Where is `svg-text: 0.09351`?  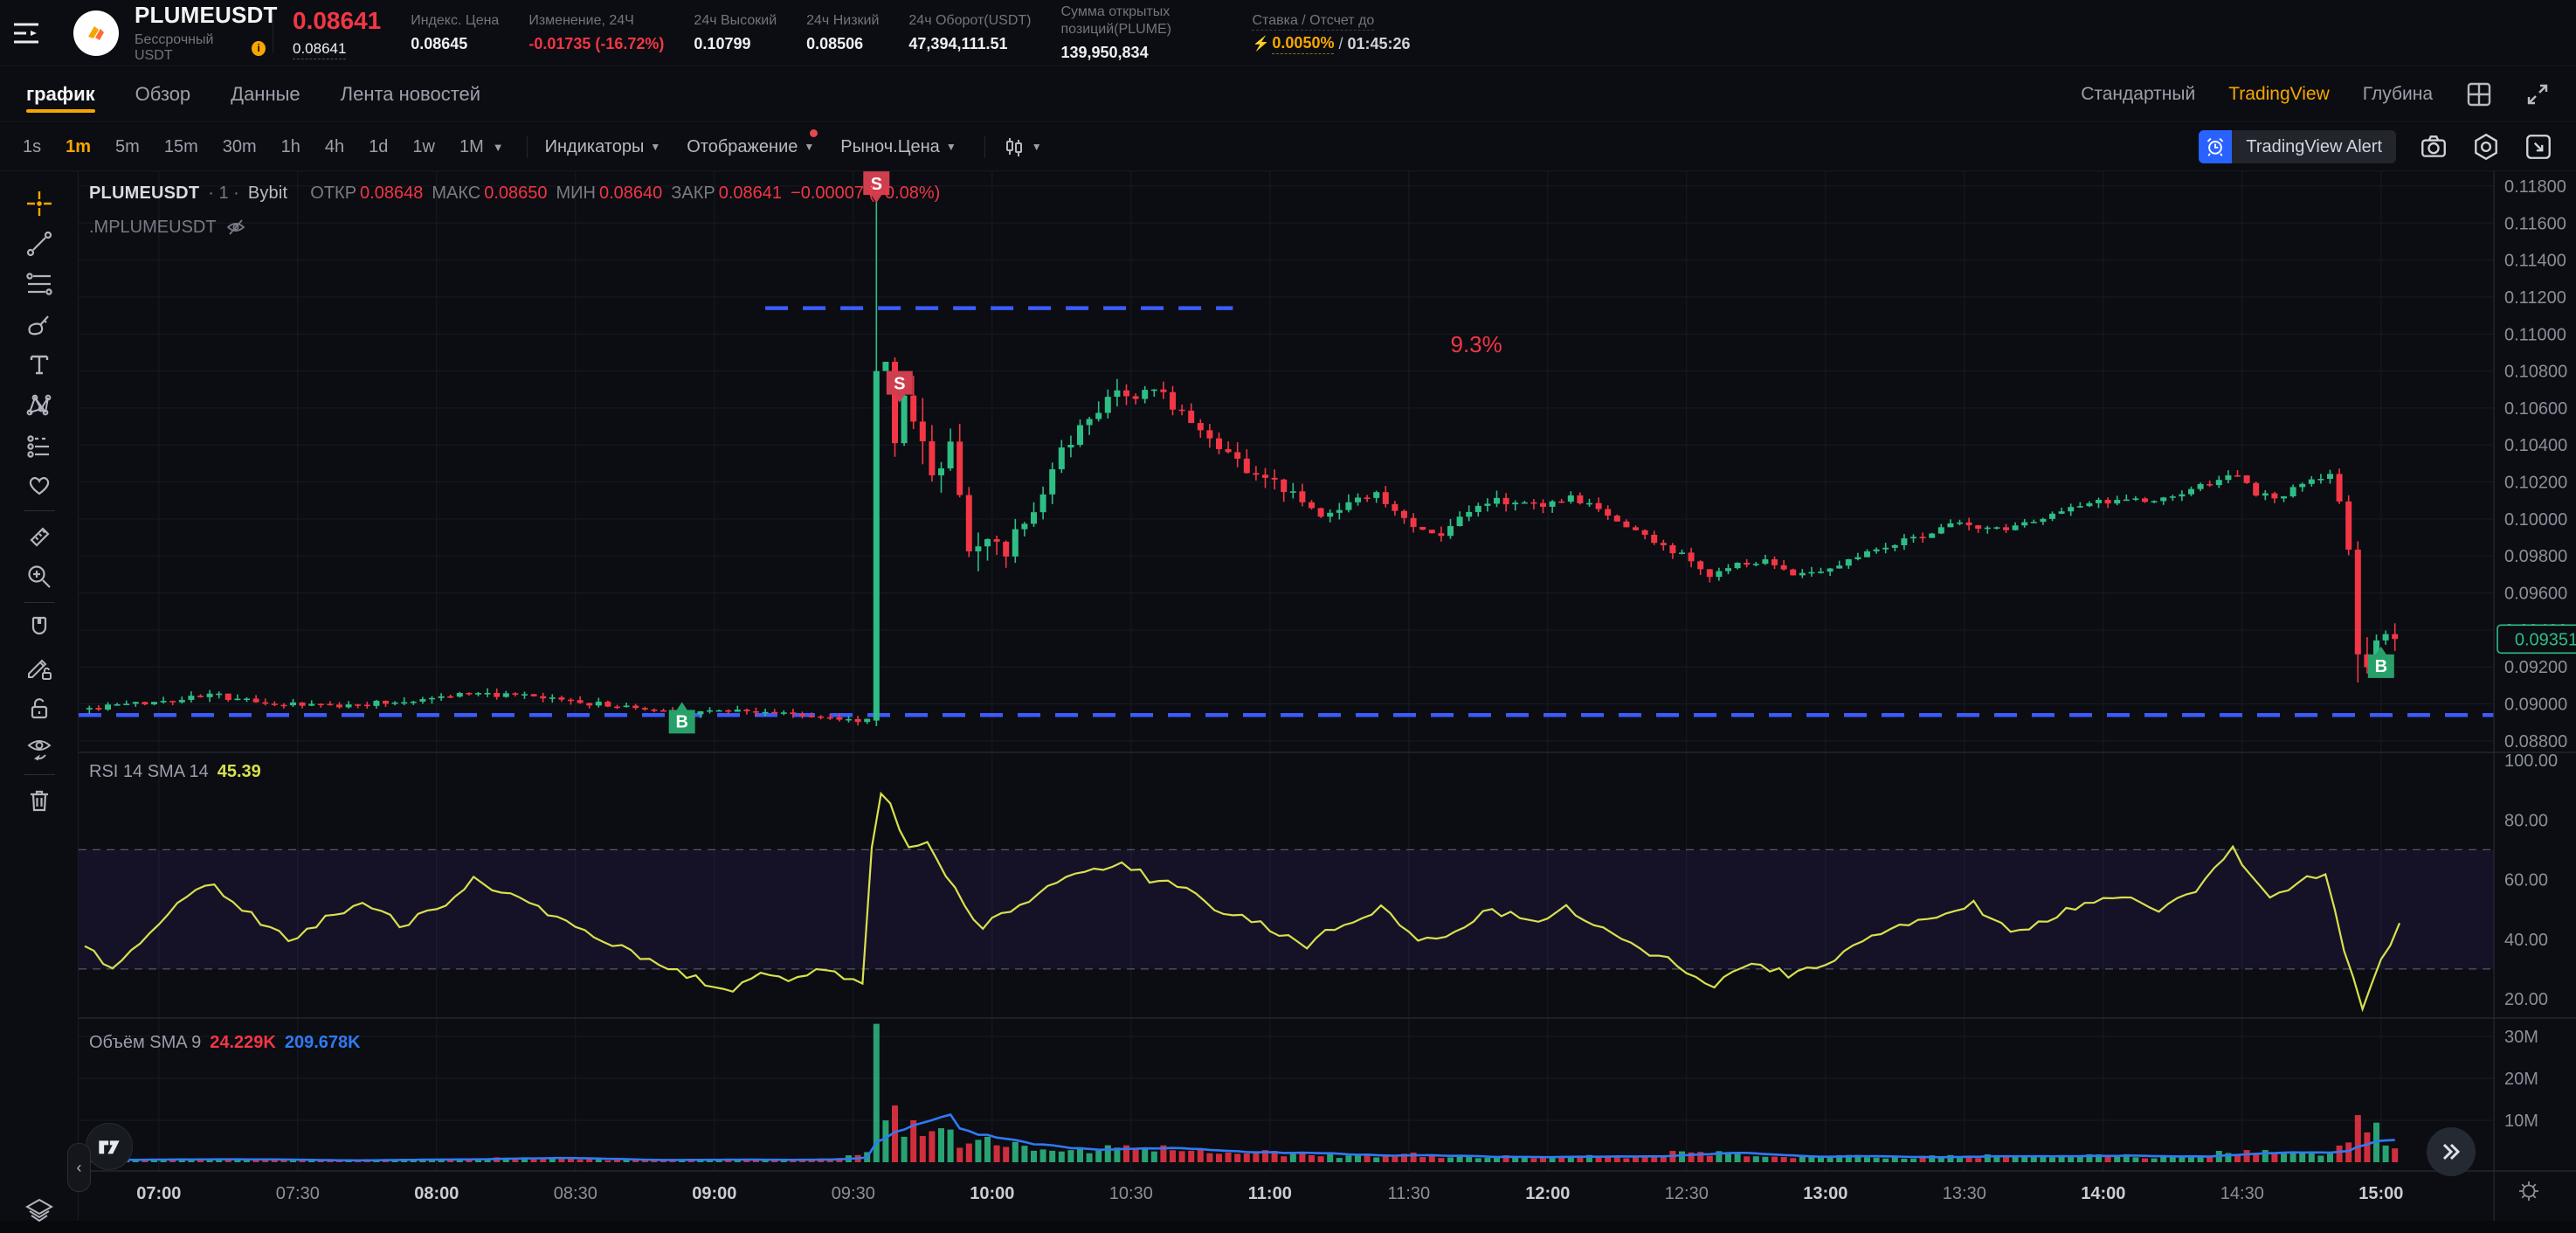 svg-text: 0.09351 is located at coordinates (2545, 639).